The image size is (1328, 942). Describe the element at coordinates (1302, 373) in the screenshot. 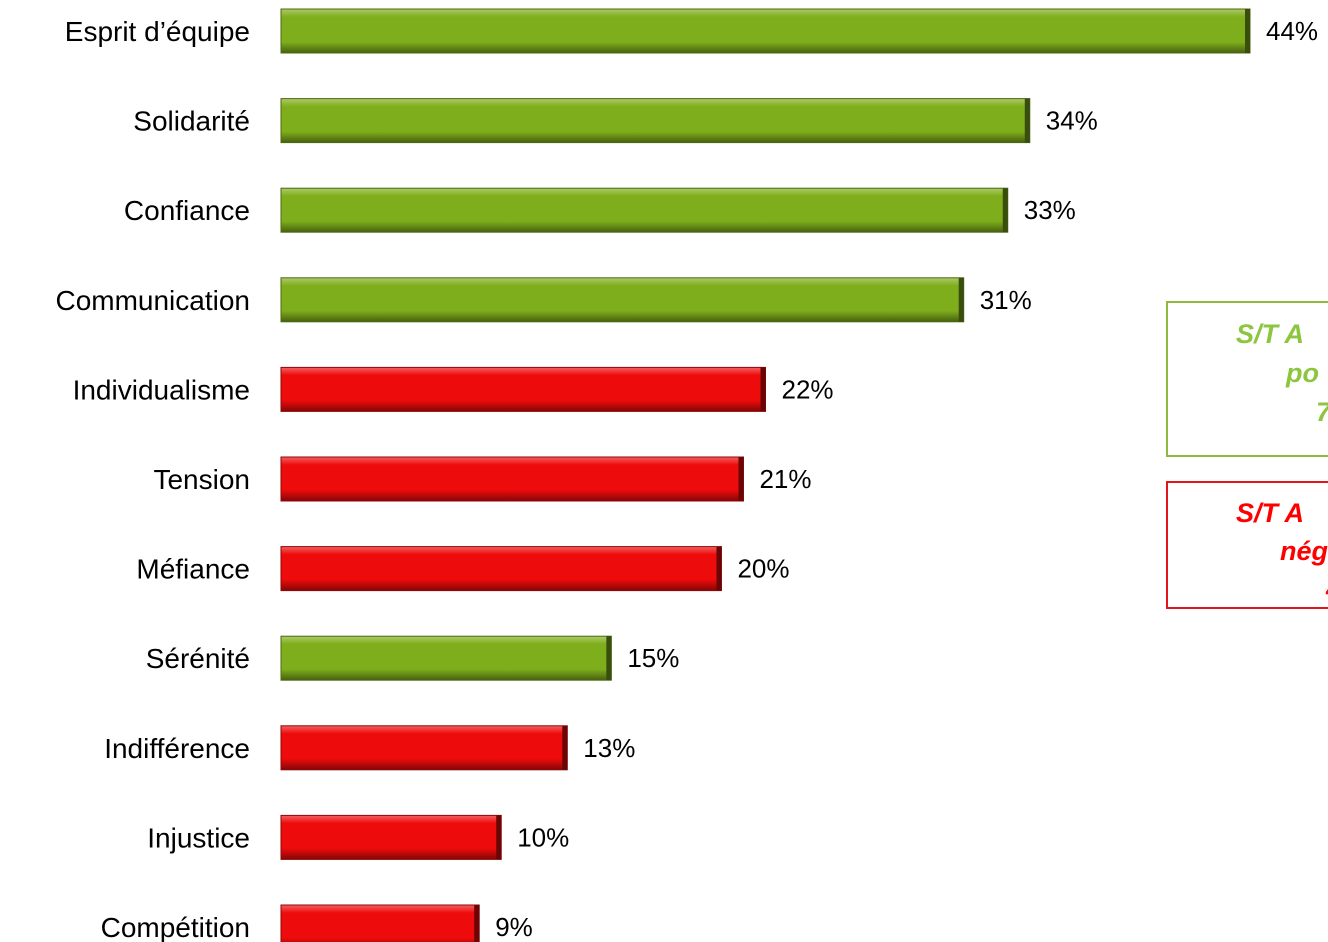

I see `legend-positive-line-2: po` at that location.